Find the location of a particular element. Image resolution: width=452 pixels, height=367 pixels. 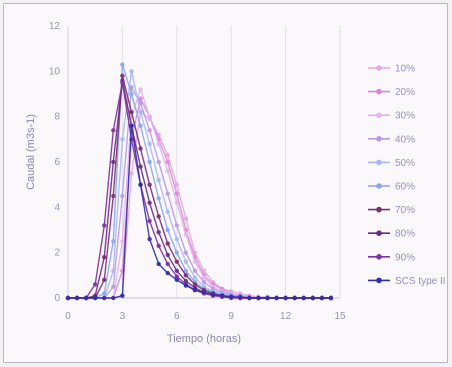

x-axis-title: Tiempo (horas) is located at coordinates (204, 339).